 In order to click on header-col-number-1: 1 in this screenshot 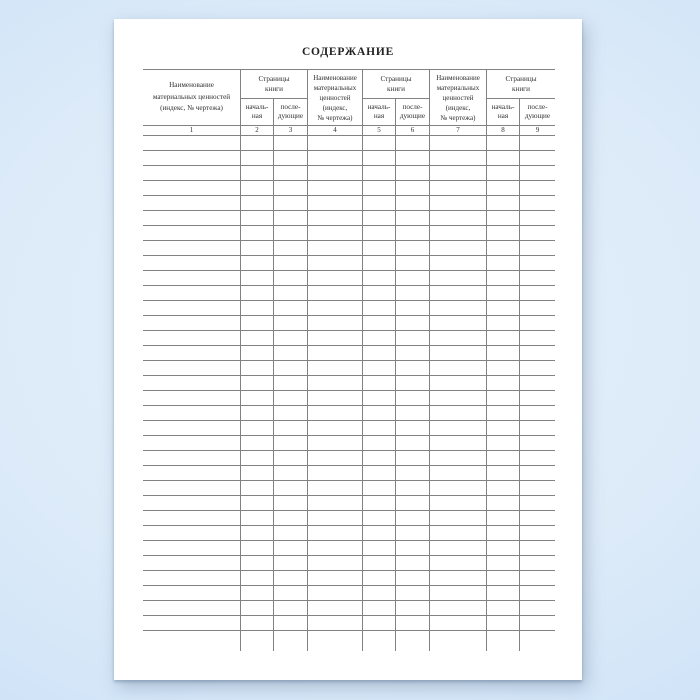, I will do `click(192, 131)`.